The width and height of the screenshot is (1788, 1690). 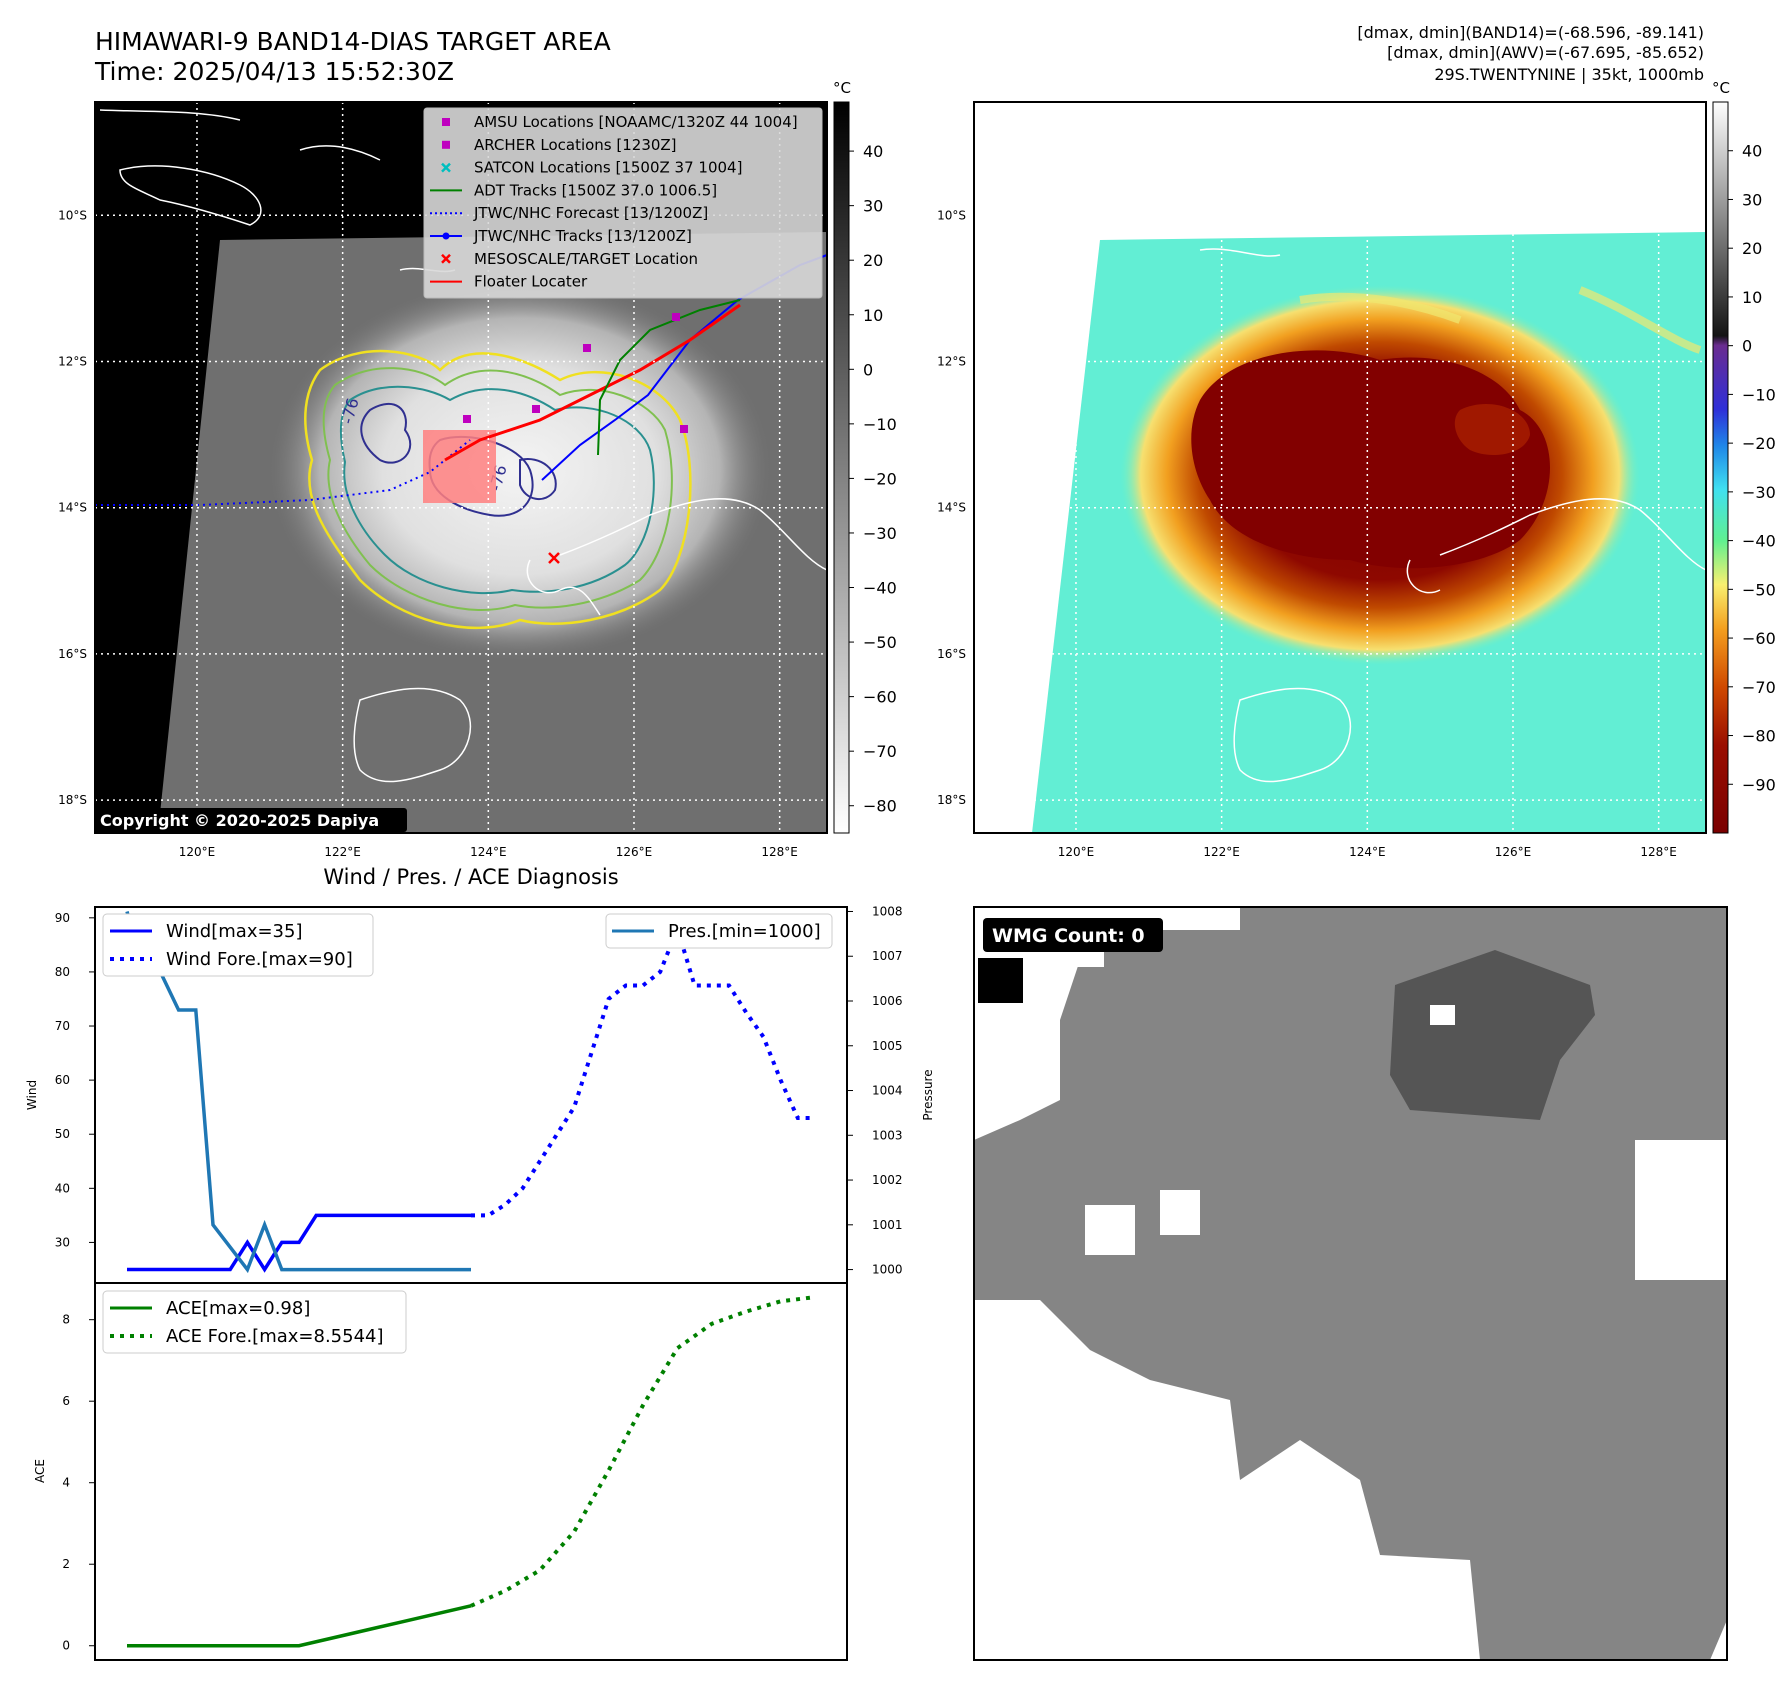 What do you see at coordinates (590, 213) in the screenshot?
I see `legend-label: JTWC/NHC Forecast [13/1200Z]` at bounding box center [590, 213].